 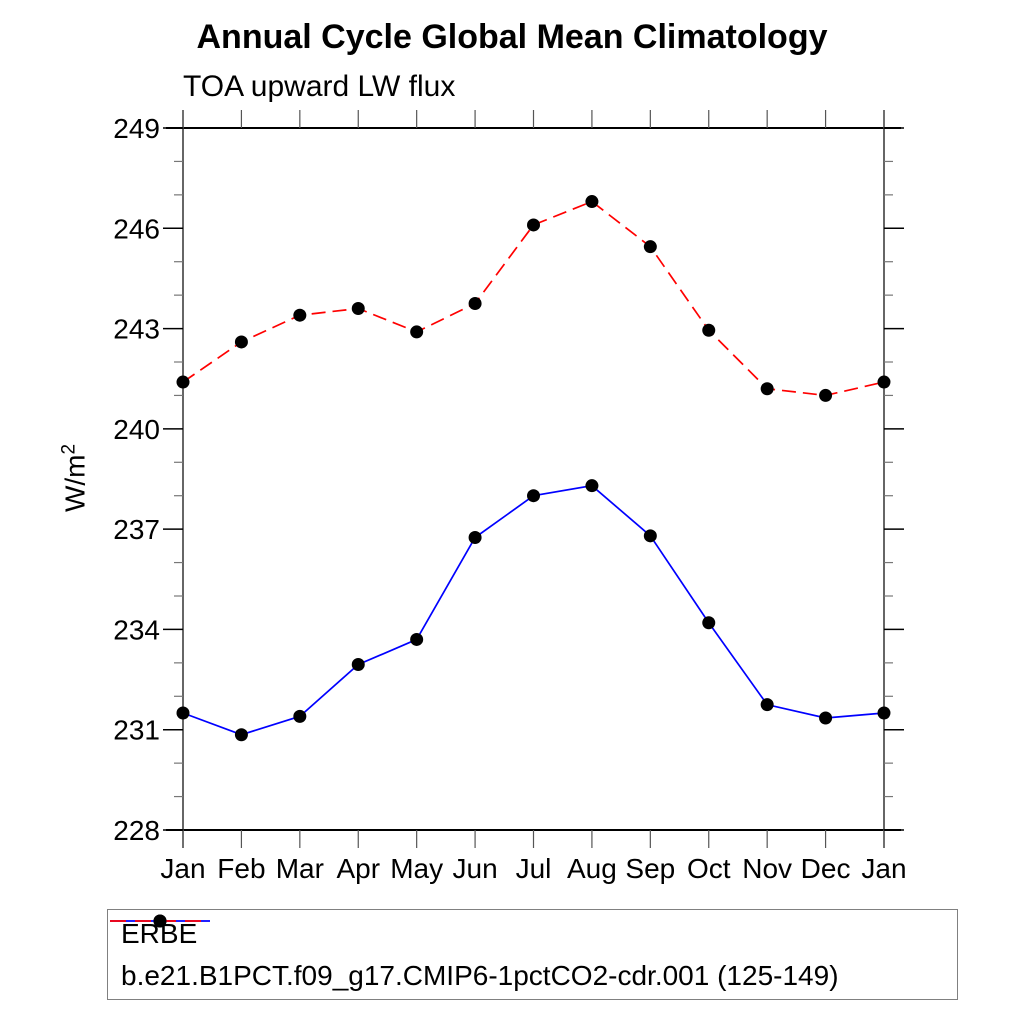 What do you see at coordinates (650, 868) in the screenshot?
I see `x-tick-label: Sep` at bounding box center [650, 868].